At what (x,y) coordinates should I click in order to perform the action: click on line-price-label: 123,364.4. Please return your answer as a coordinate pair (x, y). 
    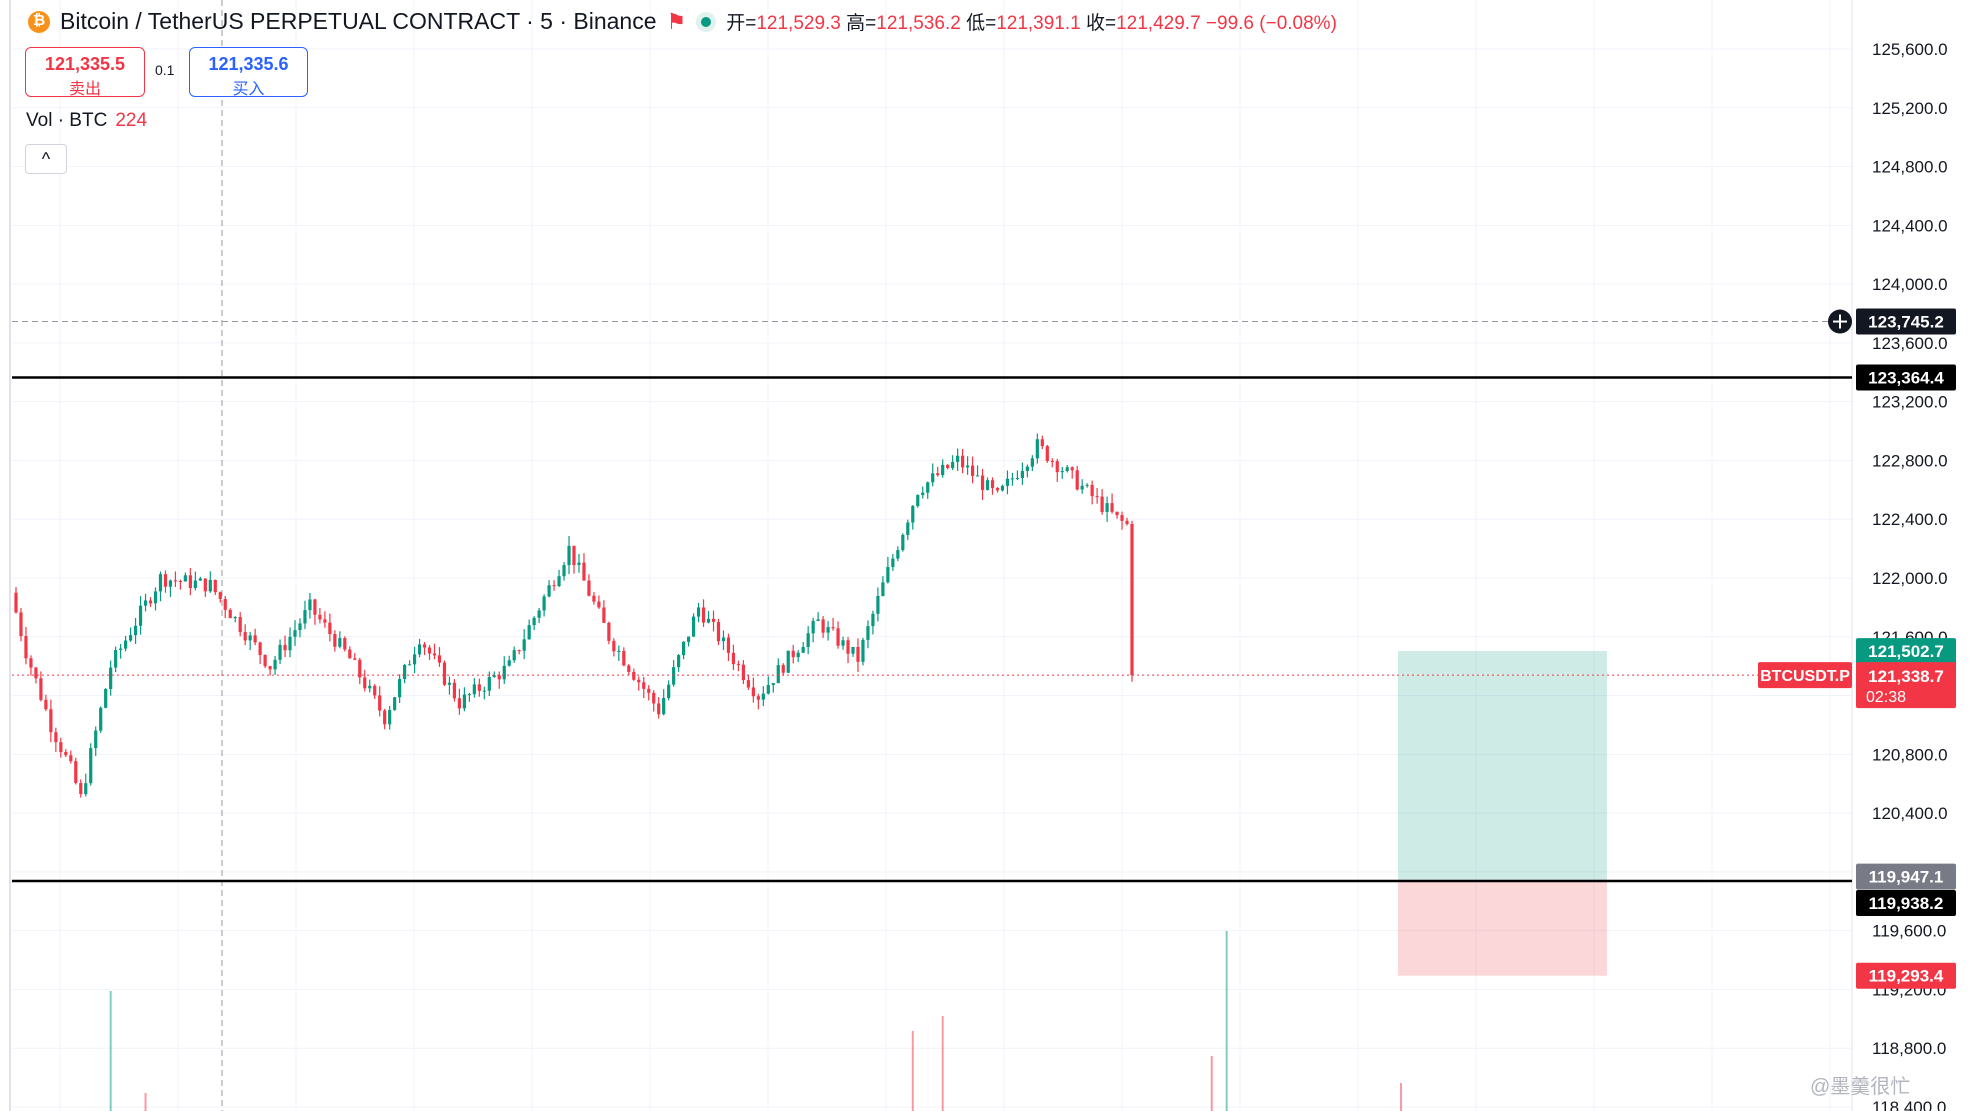
    Looking at the image, I should click on (1906, 378).